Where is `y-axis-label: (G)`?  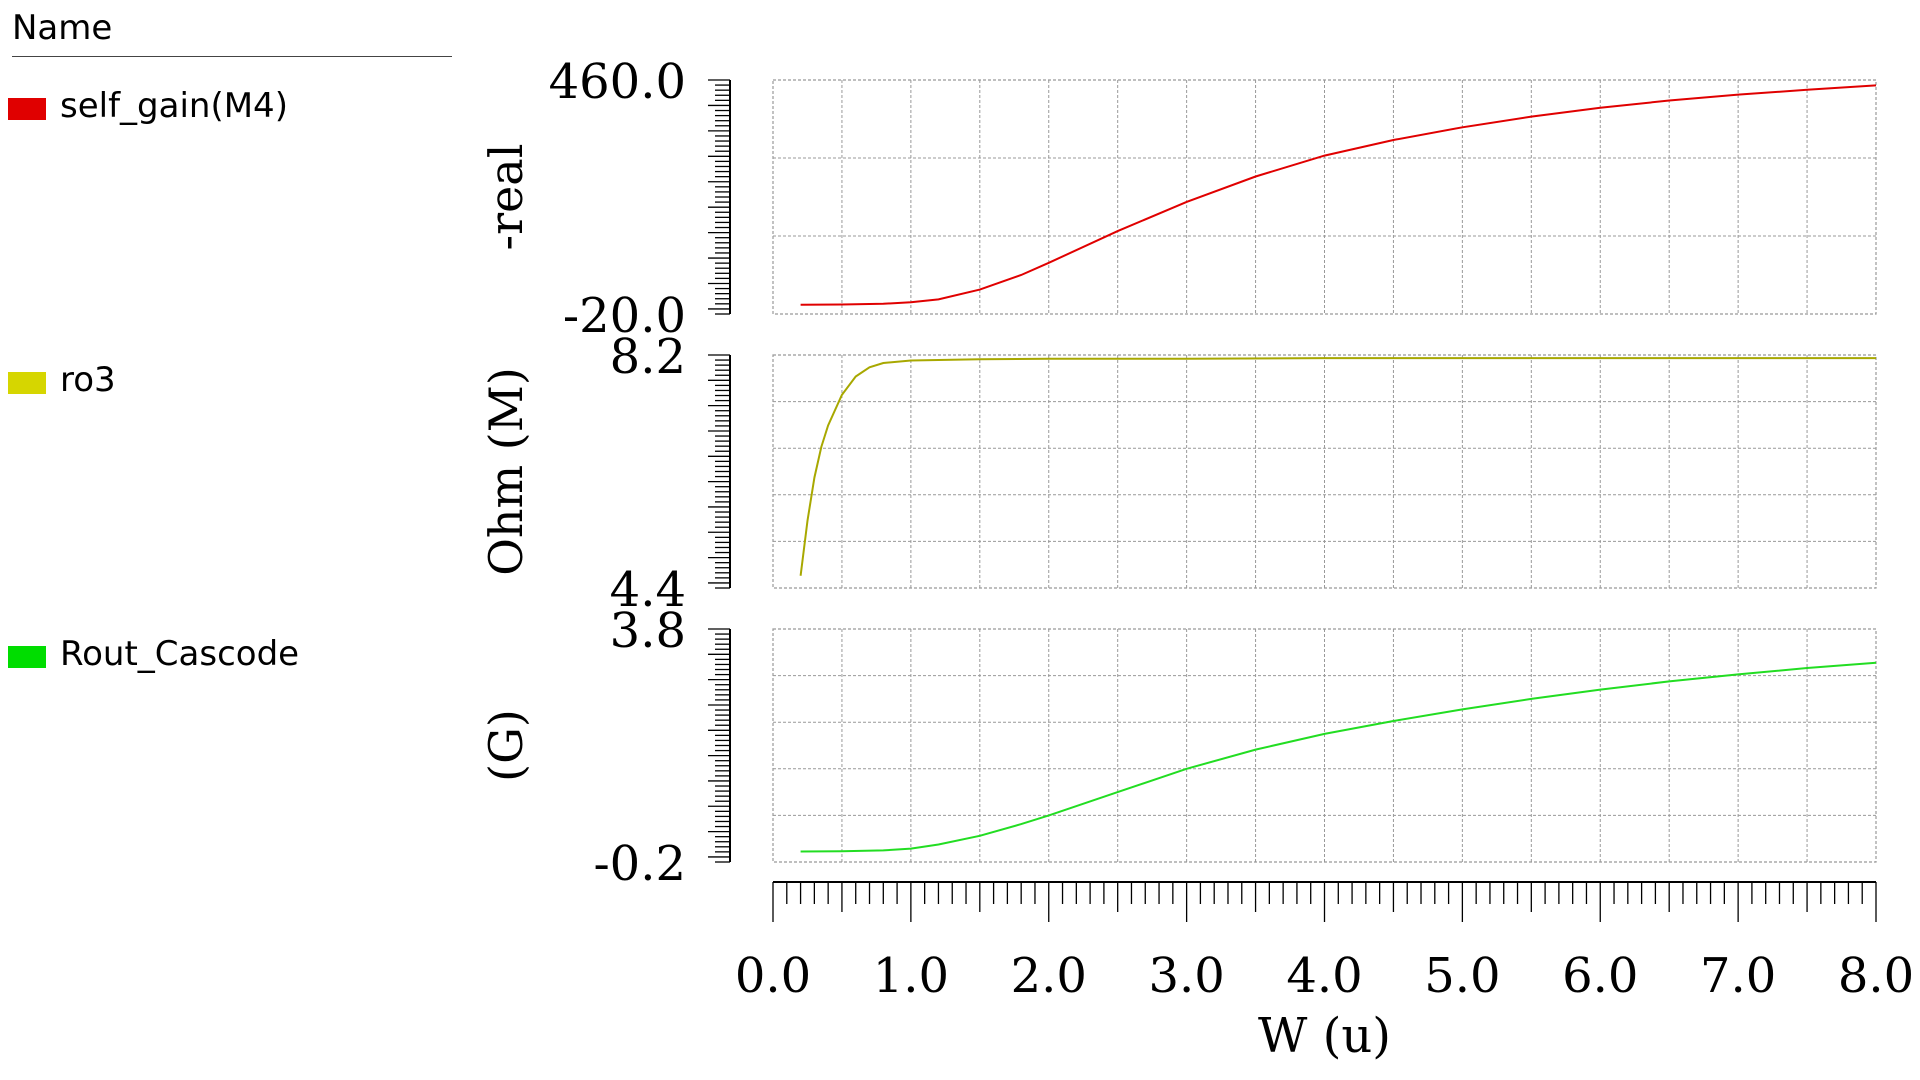
y-axis-label: (G) is located at coordinates (506, 745).